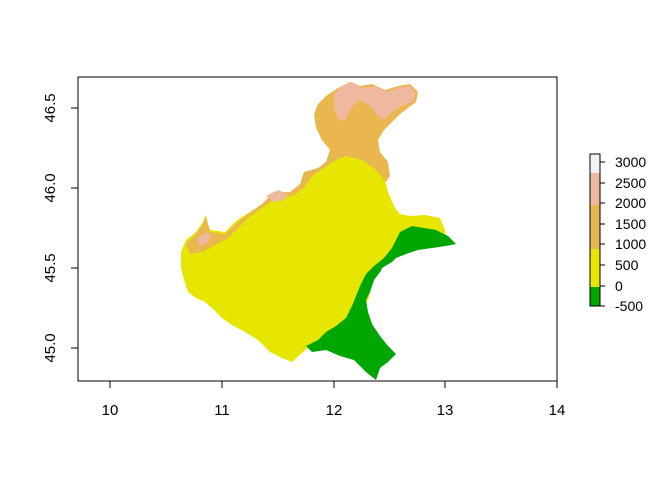 The width and height of the screenshot is (672, 480). What do you see at coordinates (50, 347) in the screenshot?
I see `y-tick-label: 45.0` at bounding box center [50, 347].